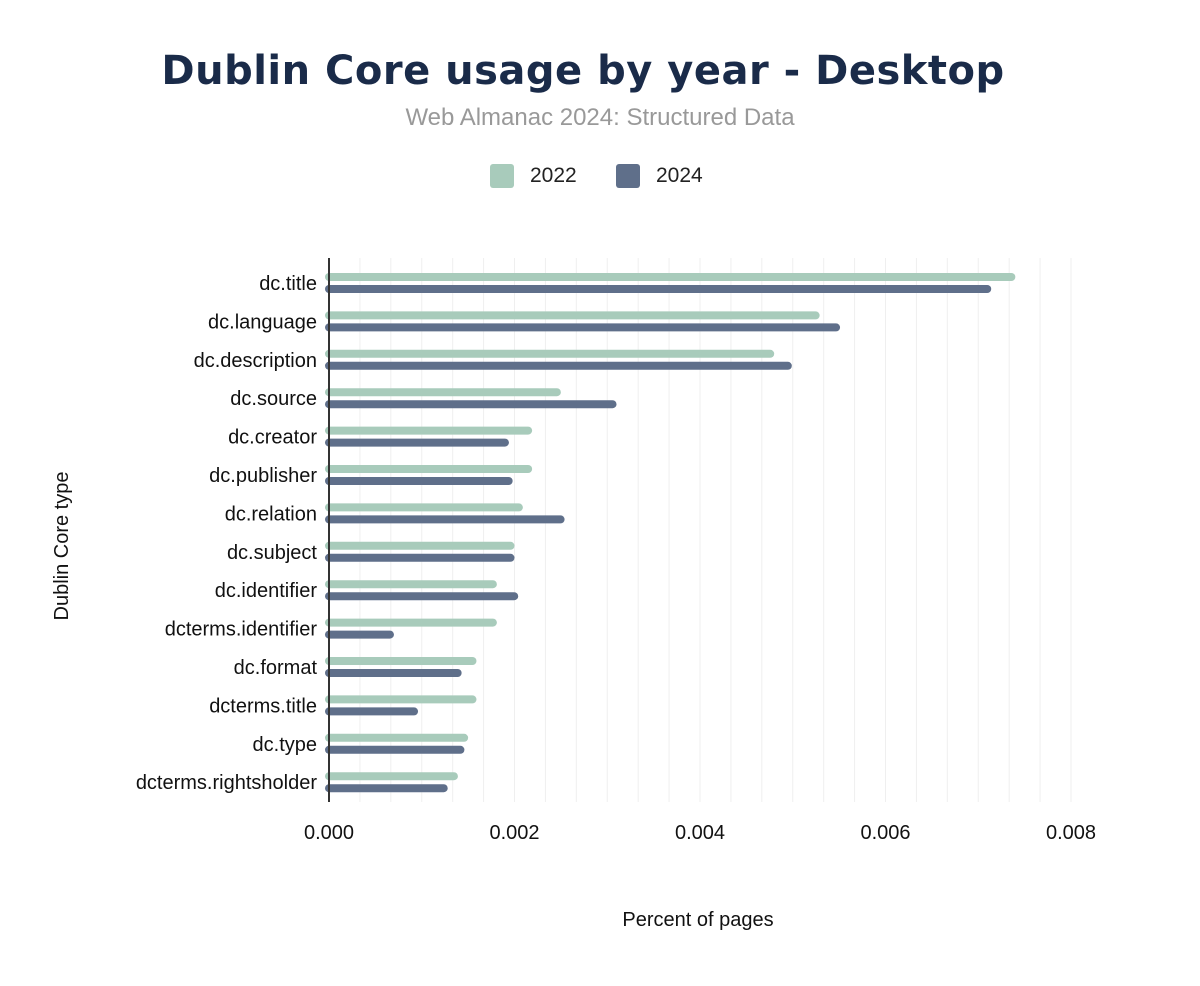 Image resolution: width=1200 pixels, height=986 pixels. Describe the element at coordinates (885, 833) in the screenshot. I see `x-tick-label: 0.006` at that location.